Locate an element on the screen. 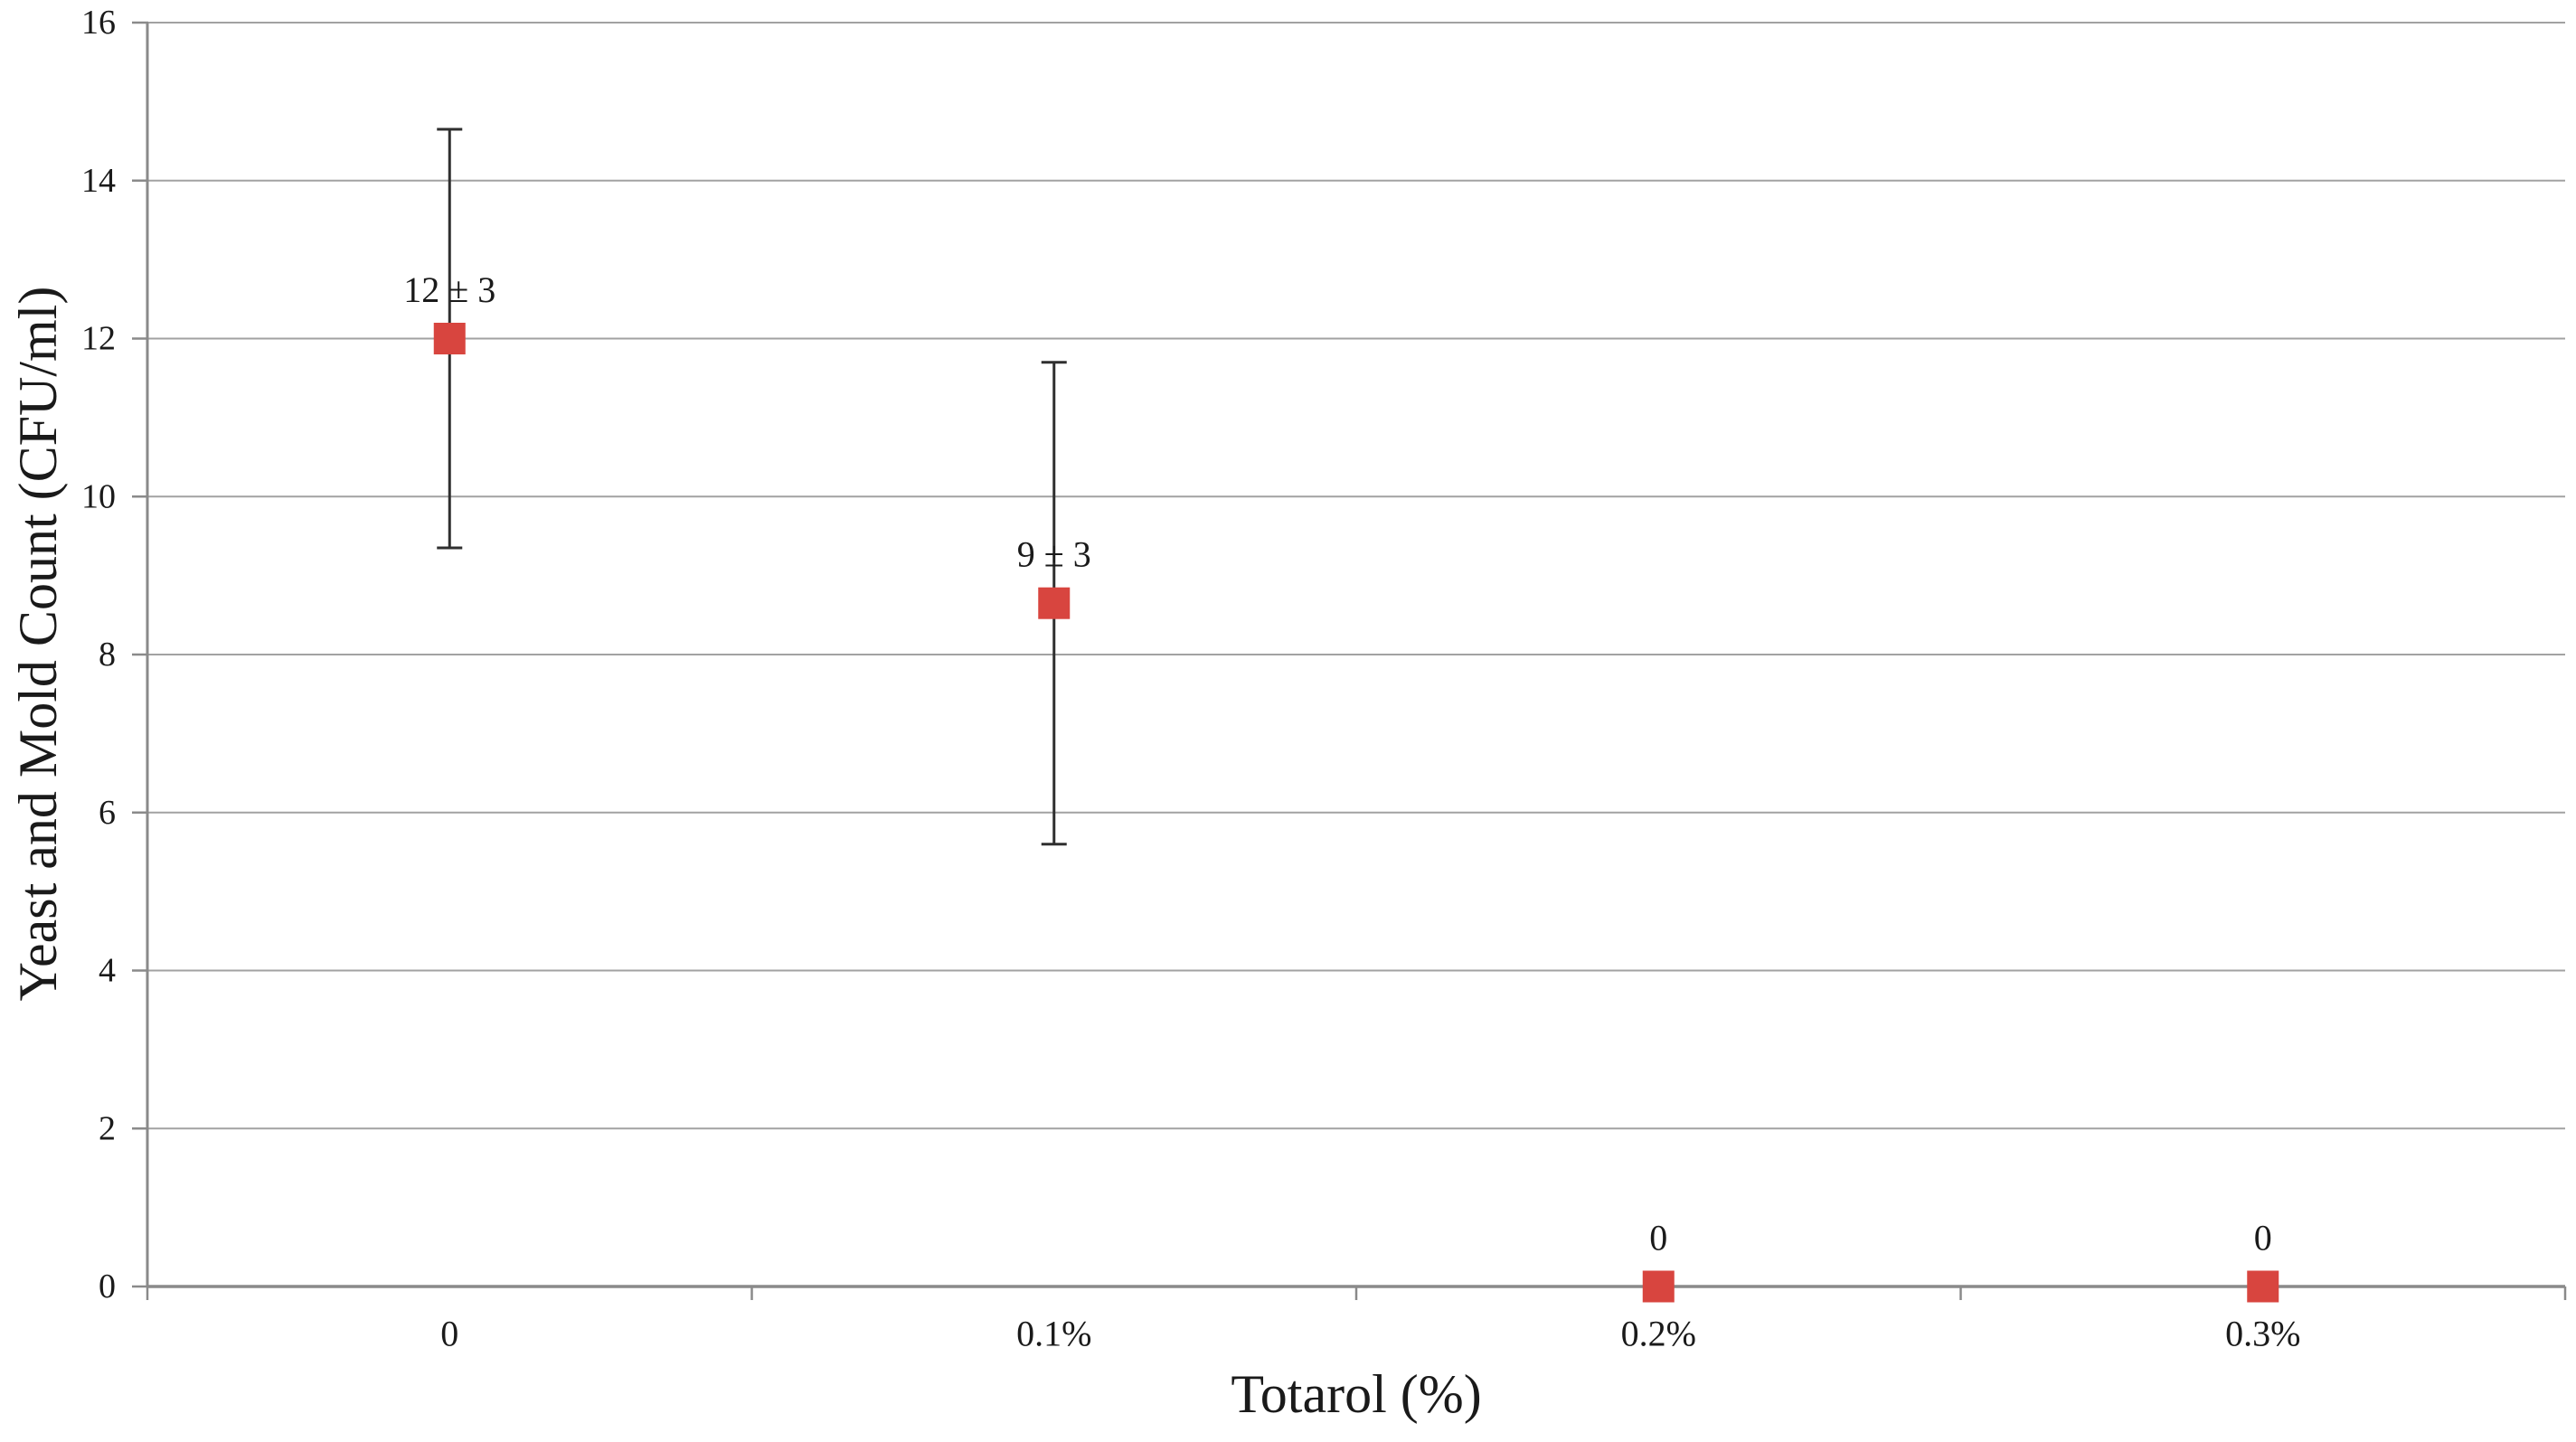  y-tick-label: 12 is located at coordinates (98, 339).